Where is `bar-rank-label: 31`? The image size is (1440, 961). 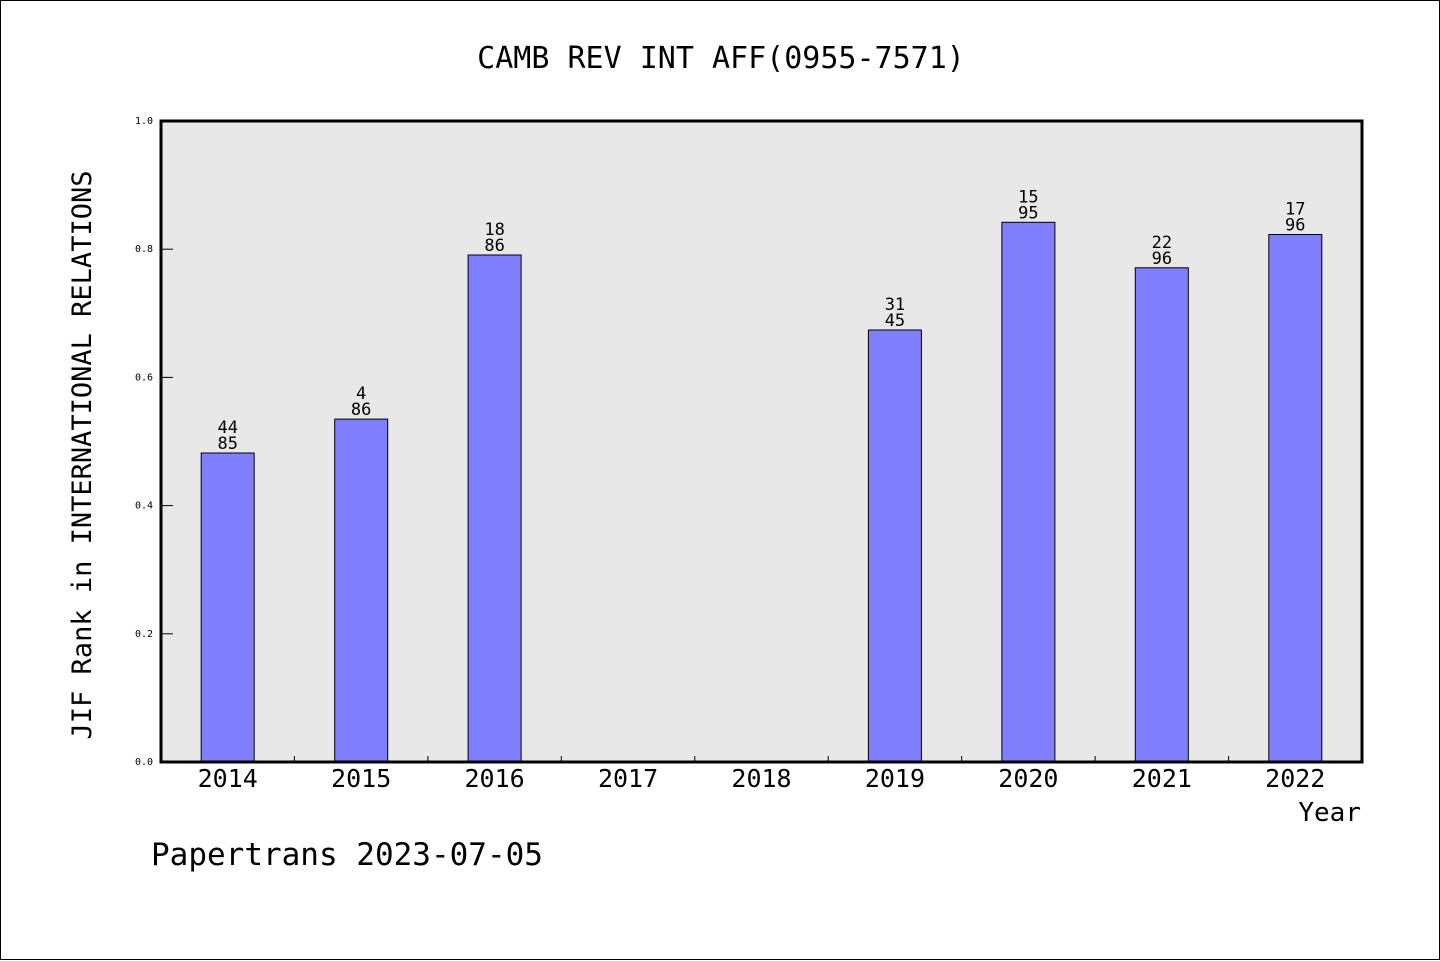
bar-rank-label: 31 is located at coordinates (895, 305).